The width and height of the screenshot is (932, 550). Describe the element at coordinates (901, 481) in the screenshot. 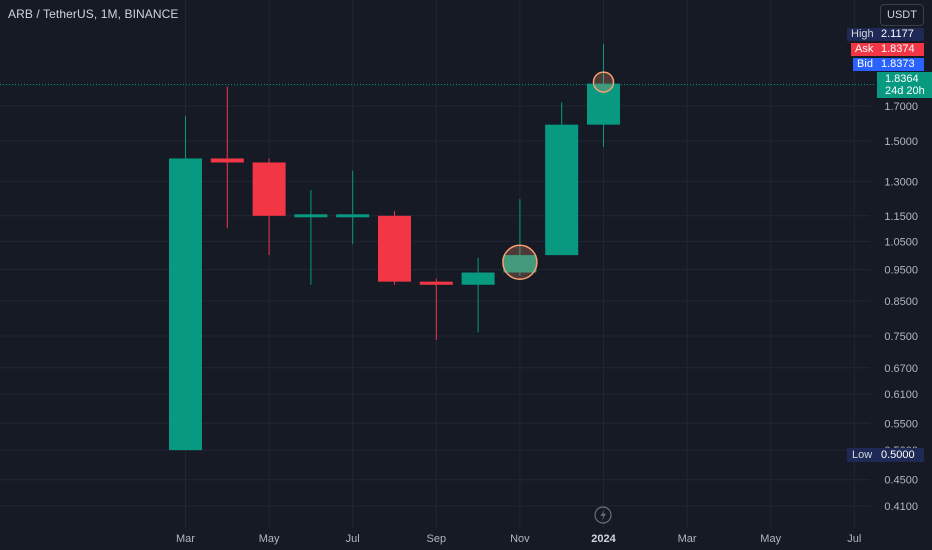

I see `y-tick-label: 0.4500` at that location.